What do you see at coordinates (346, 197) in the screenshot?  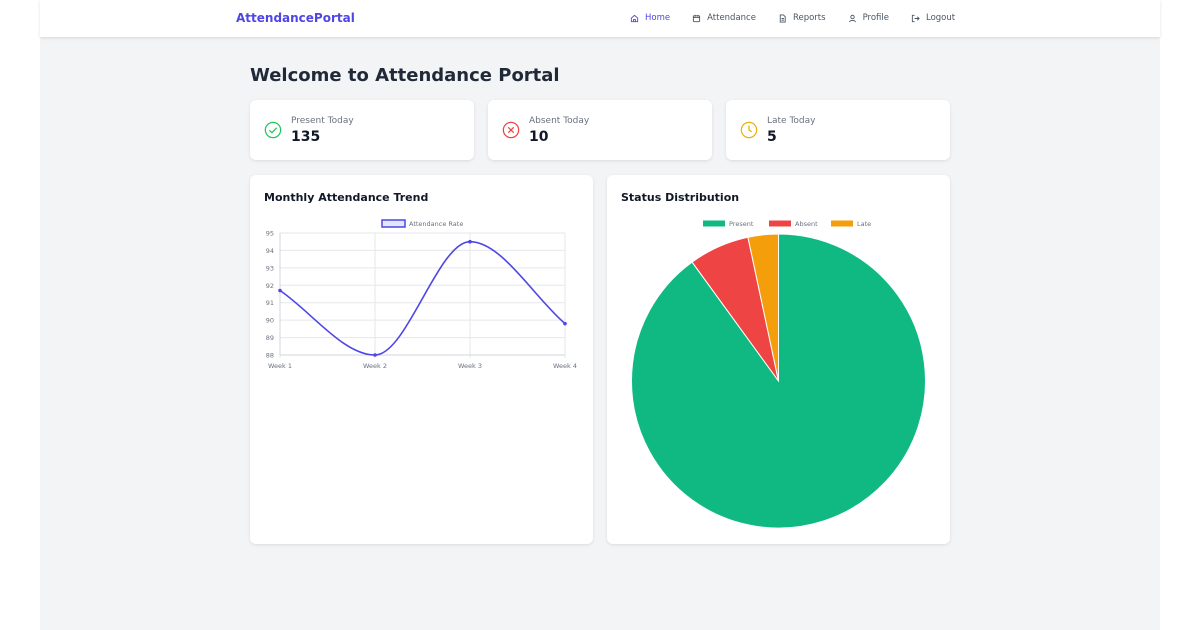 I see `trend-title: Monthly Attendance Trend` at bounding box center [346, 197].